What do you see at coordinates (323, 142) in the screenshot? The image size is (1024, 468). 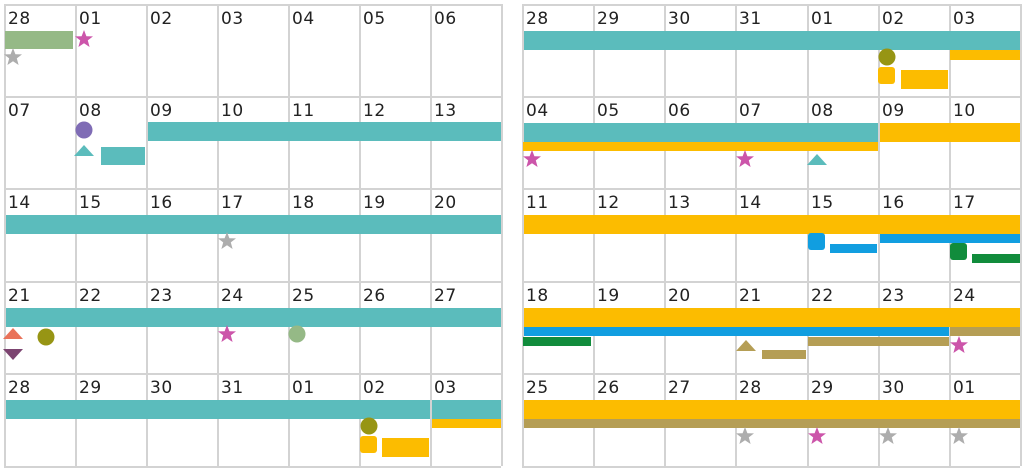 I see `day-cell: 11` at bounding box center [323, 142].